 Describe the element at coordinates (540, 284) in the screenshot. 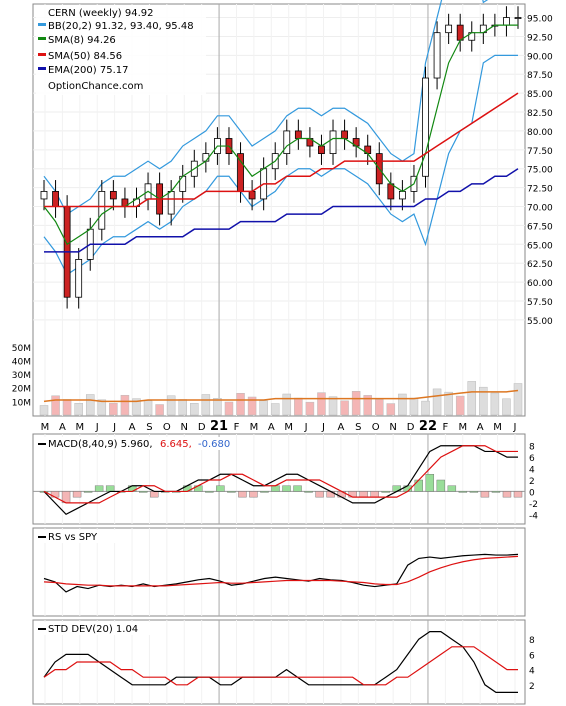

I see `price-tick-label: 60.00` at that location.